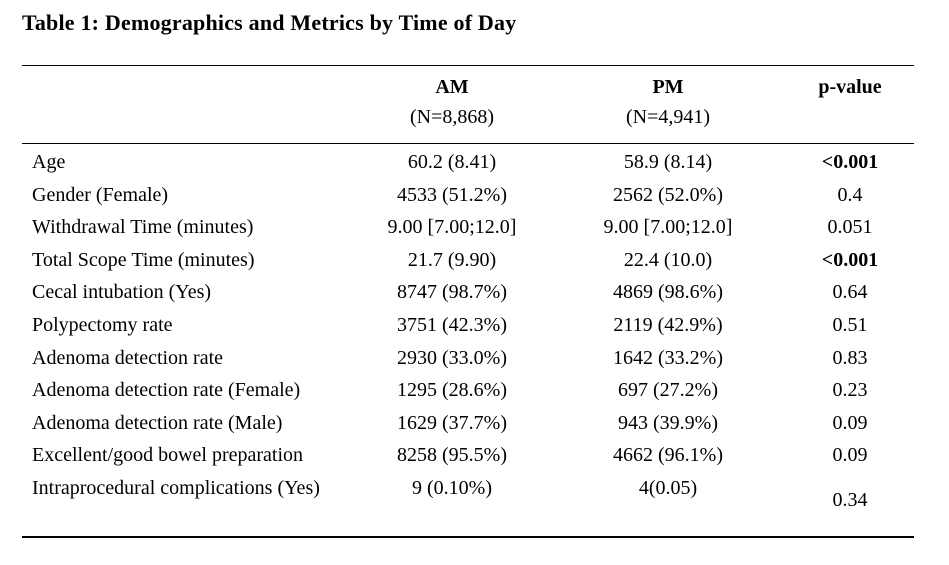  I want to click on pm-value: 58.9 (8.14), so click(668, 162).